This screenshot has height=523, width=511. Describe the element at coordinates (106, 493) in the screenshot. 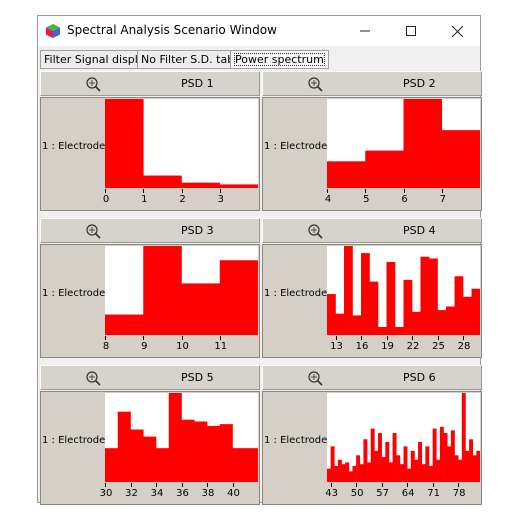

I see `tick-label: 30` at that location.